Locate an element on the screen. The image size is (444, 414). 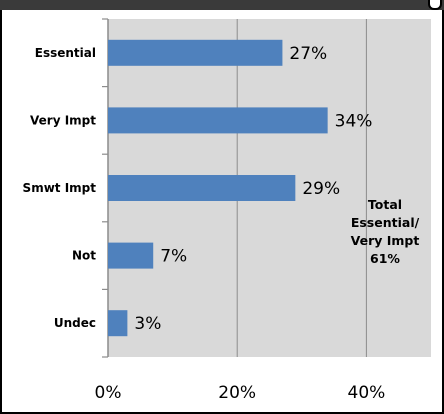
x-tick-labels: 0% 20% 40% is located at coordinates (240, 393).